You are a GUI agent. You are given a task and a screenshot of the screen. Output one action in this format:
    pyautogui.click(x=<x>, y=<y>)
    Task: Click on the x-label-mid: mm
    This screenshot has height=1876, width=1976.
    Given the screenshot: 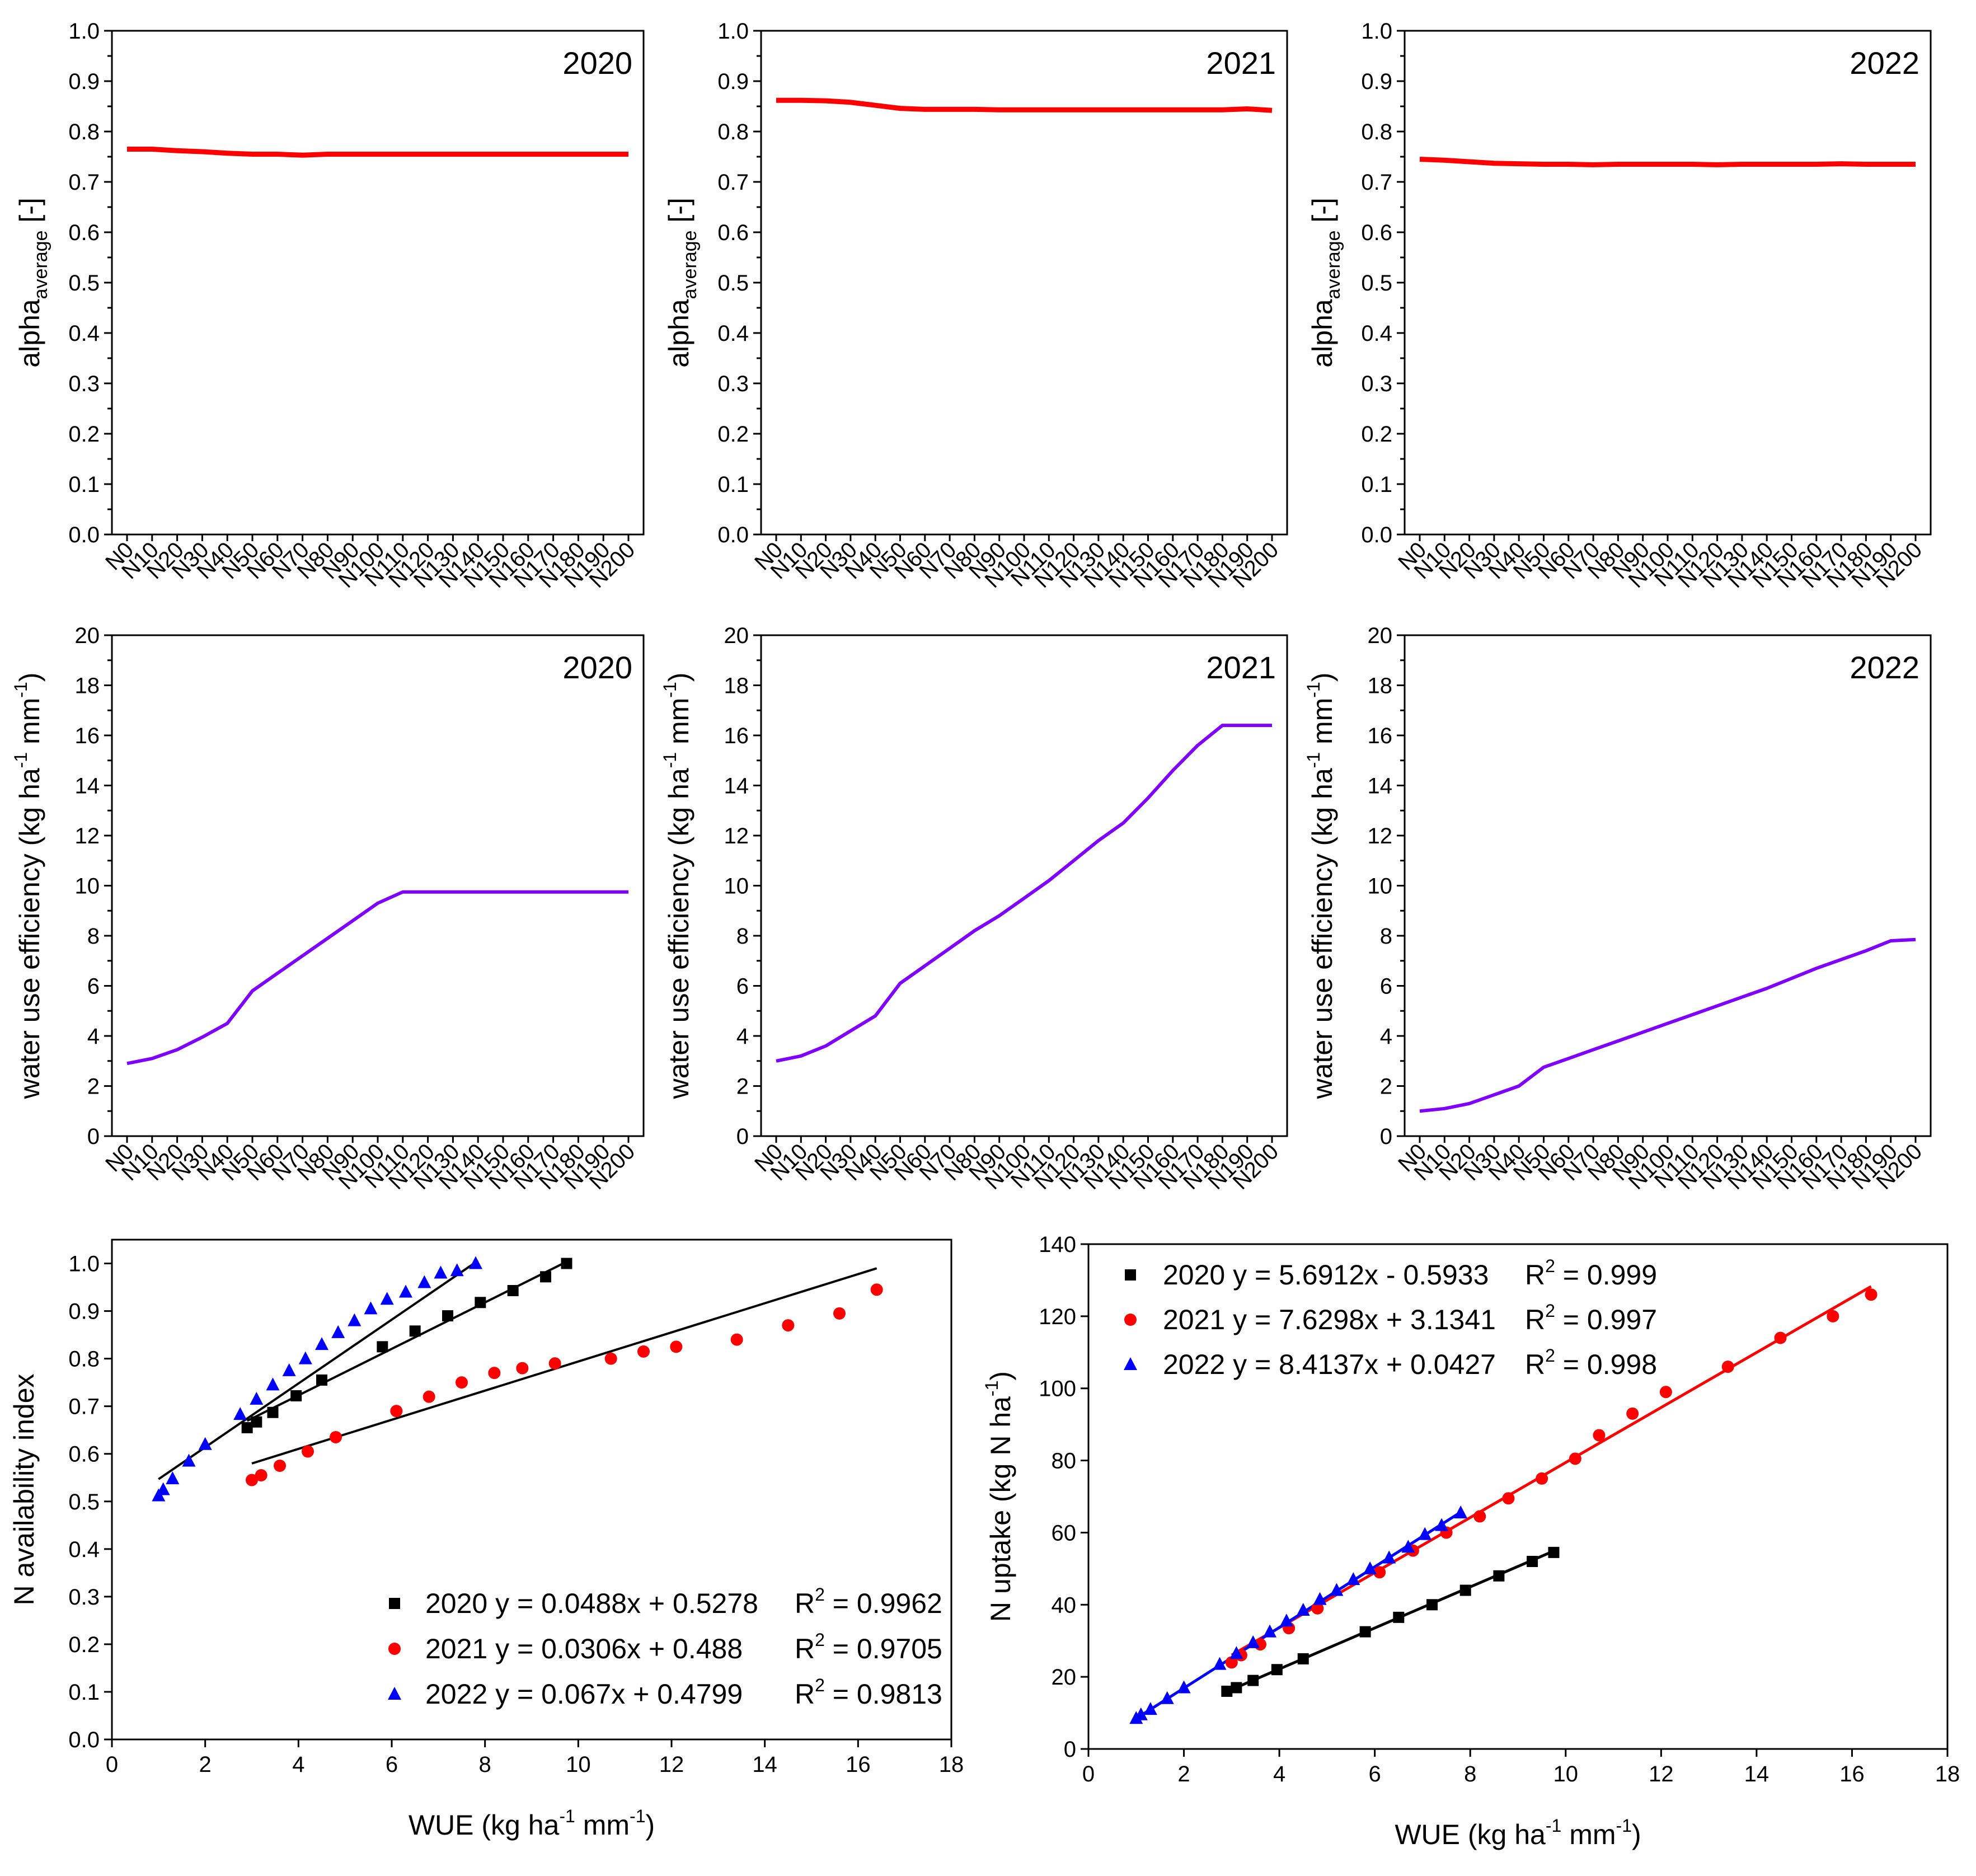 What is the action you would take?
    pyautogui.click(x=1588, y=1834)
    